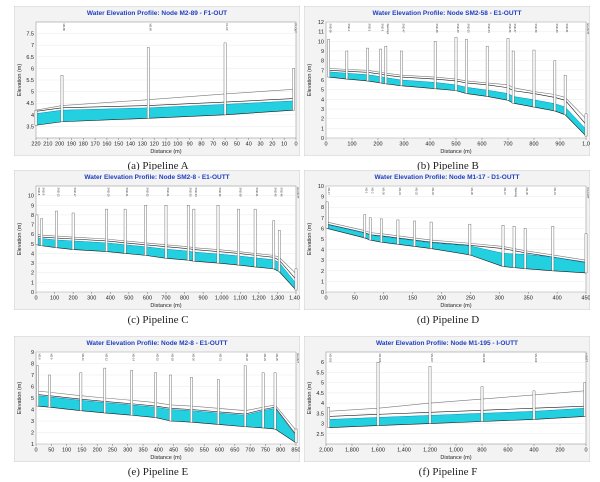  What do you see at coordinates (257, 193) in the screenshot?
I see `node-label: SM2-41` at bounding box center [257, 193].